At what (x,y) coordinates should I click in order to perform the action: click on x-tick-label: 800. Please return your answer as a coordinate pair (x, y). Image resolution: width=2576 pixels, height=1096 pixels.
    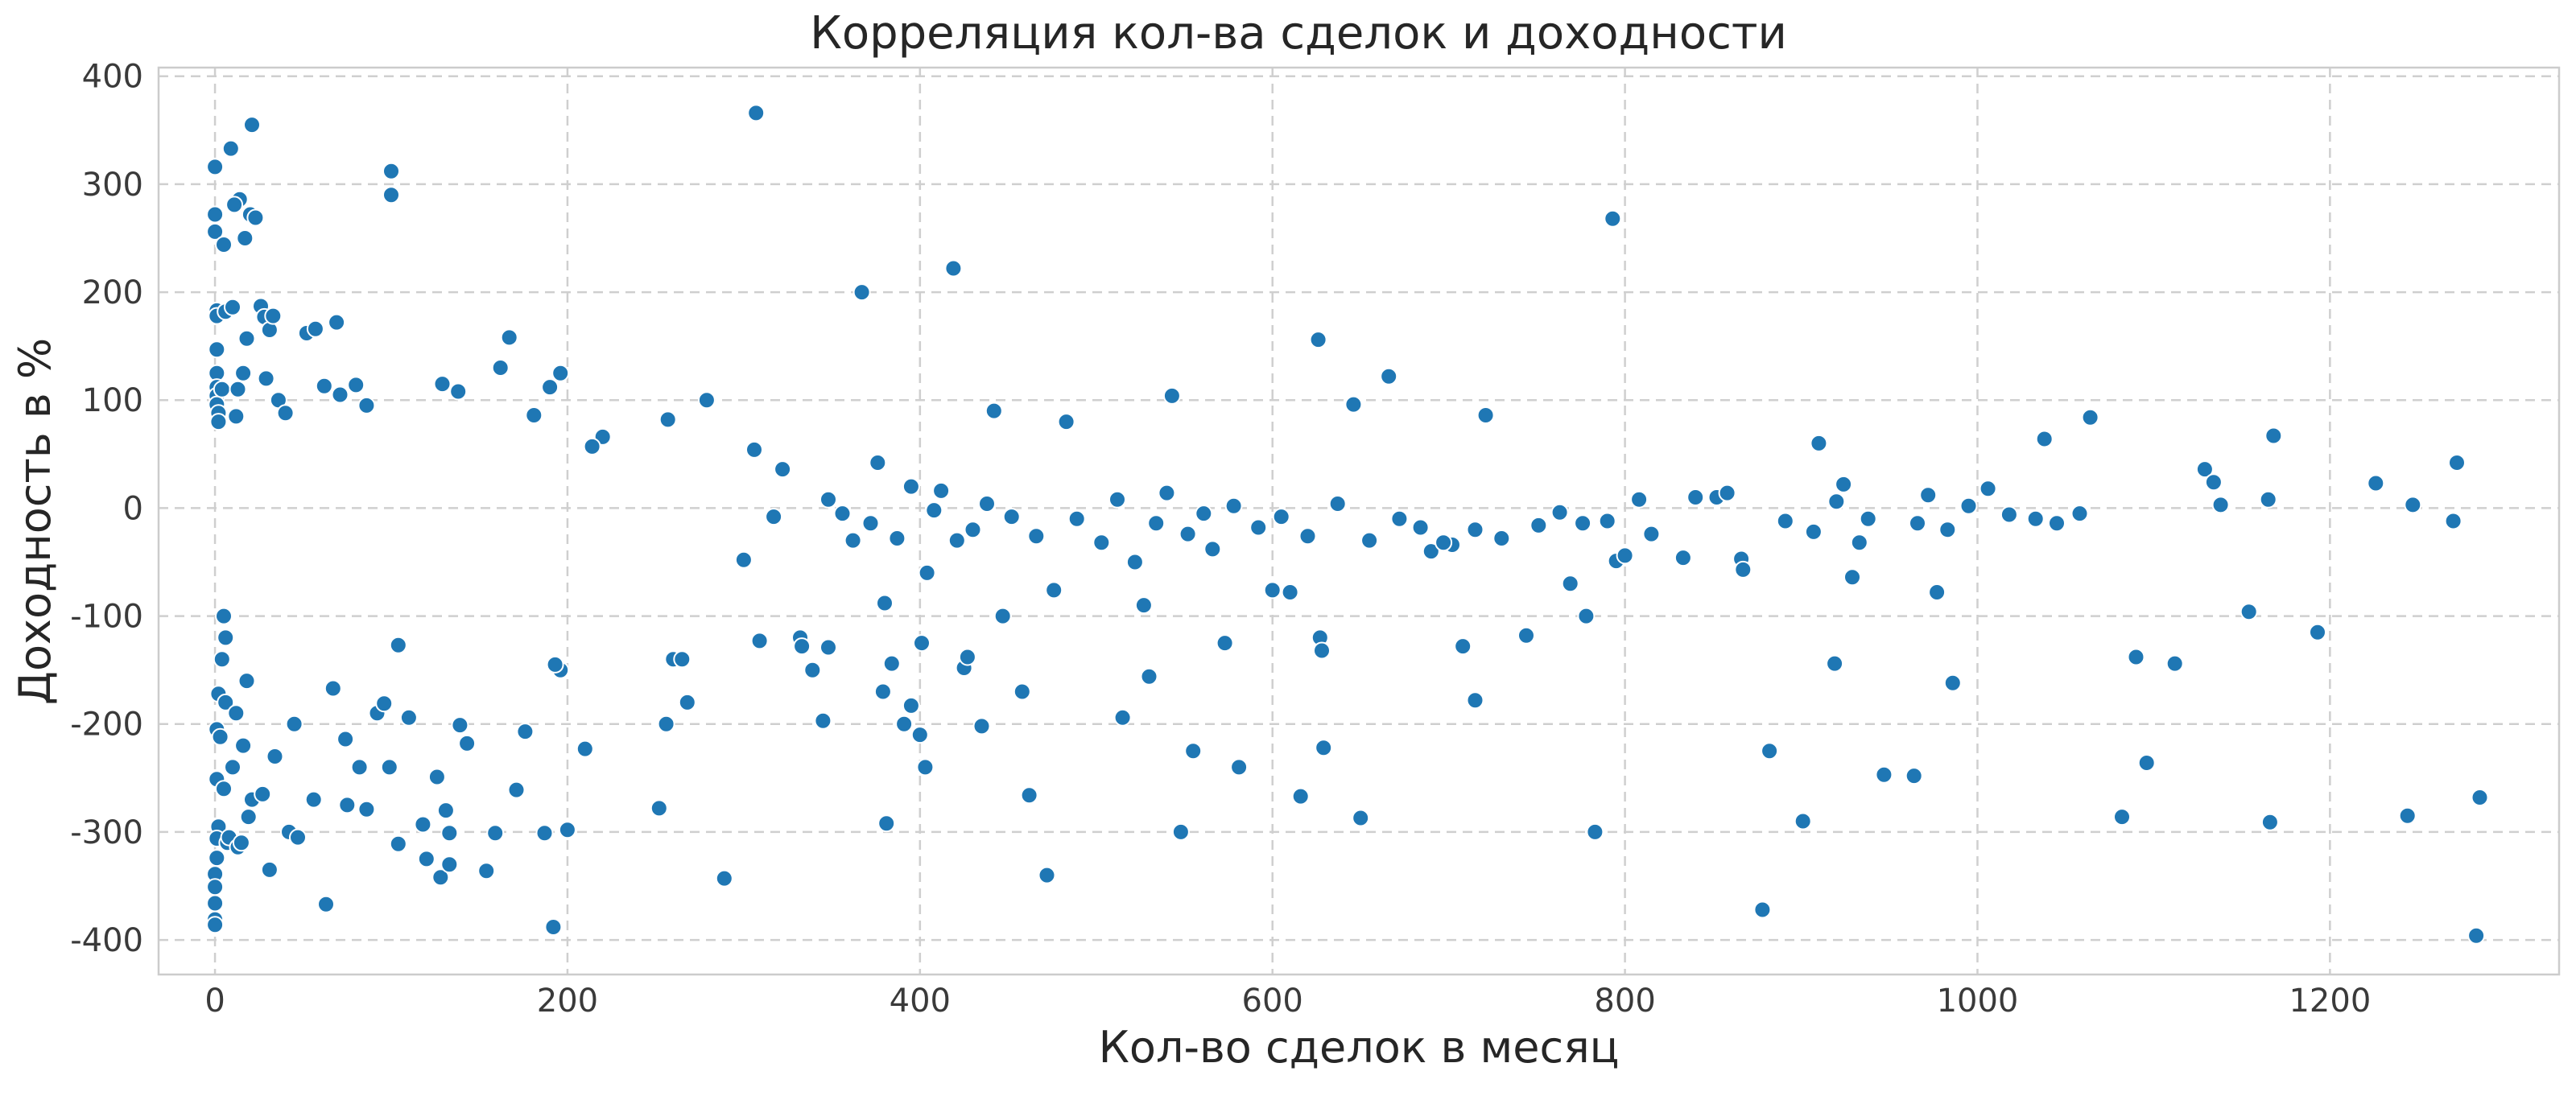
    Looking at the image, I should click on (1624, 1001).